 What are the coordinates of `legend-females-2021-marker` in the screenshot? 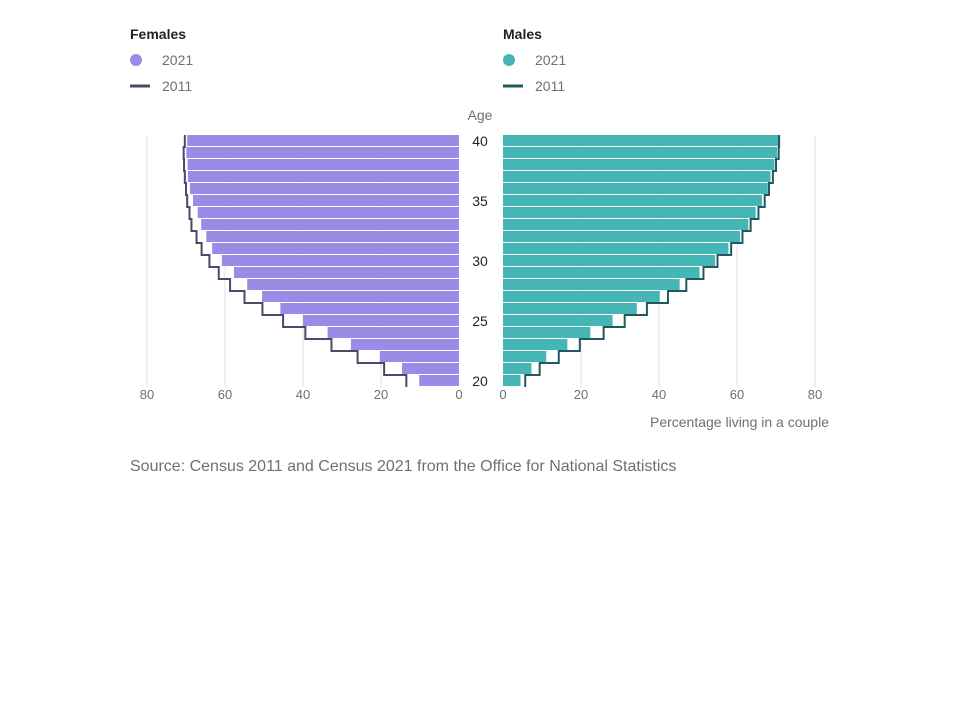 It's located at (136, 60).